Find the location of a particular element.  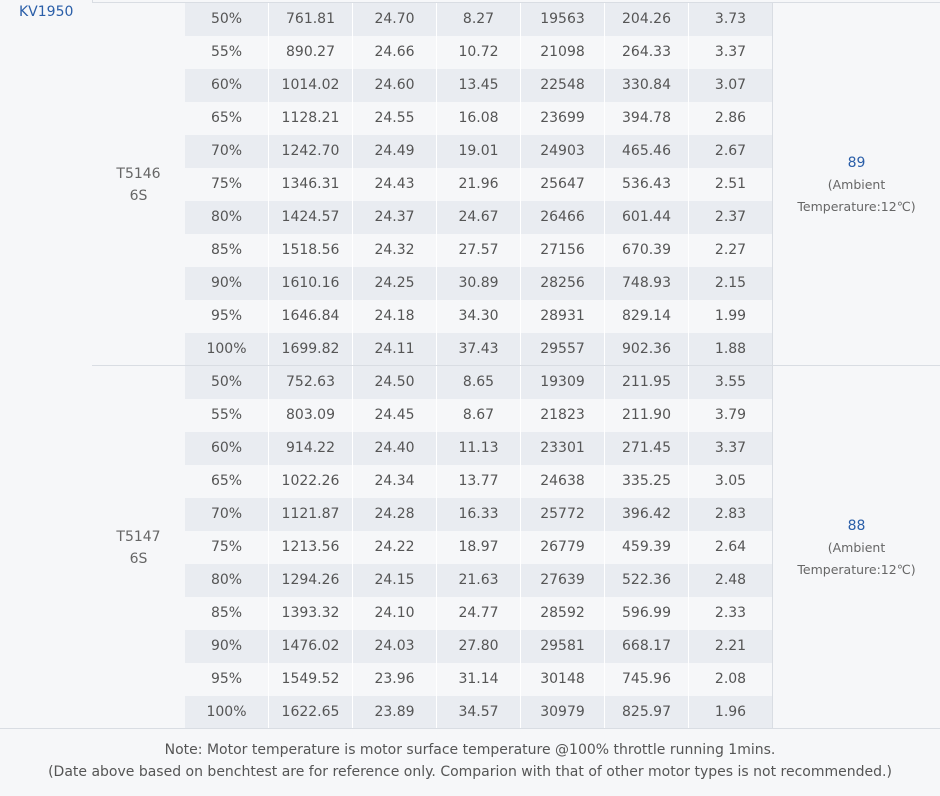

table-cell: 24.37 is located at coordinates (395, 217).